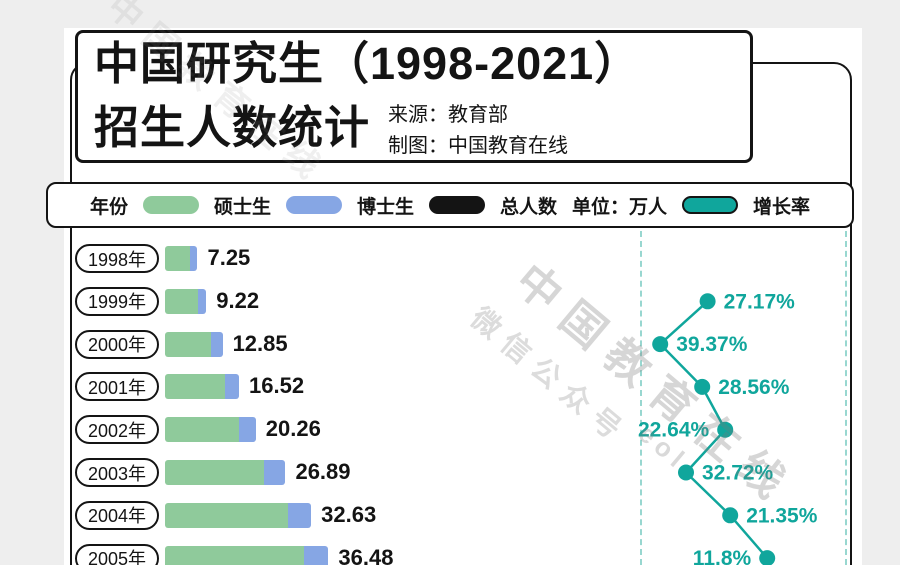 The image size is (900, 565). I want to click on total-value: 32.63, so click(349, 514).